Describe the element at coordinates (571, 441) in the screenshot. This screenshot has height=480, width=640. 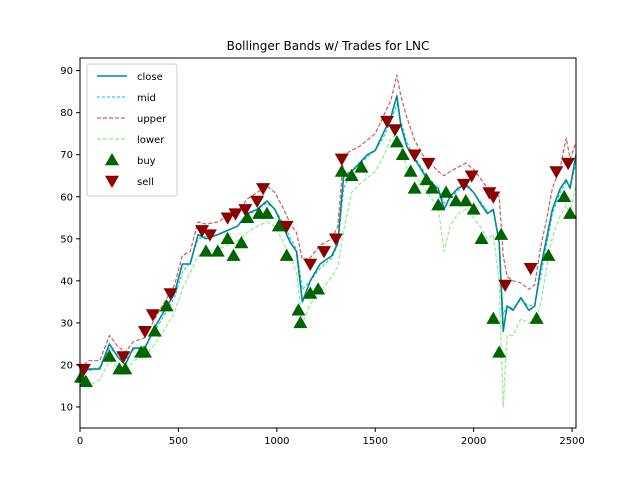
I see `x-tick-label: 2500` at that location.